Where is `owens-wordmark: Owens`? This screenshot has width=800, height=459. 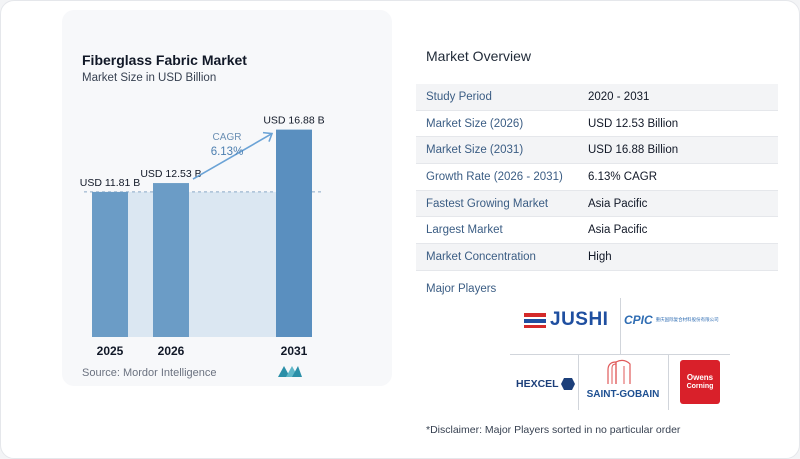
owens-wordmark: Owens is located at coordinates (700, 377).